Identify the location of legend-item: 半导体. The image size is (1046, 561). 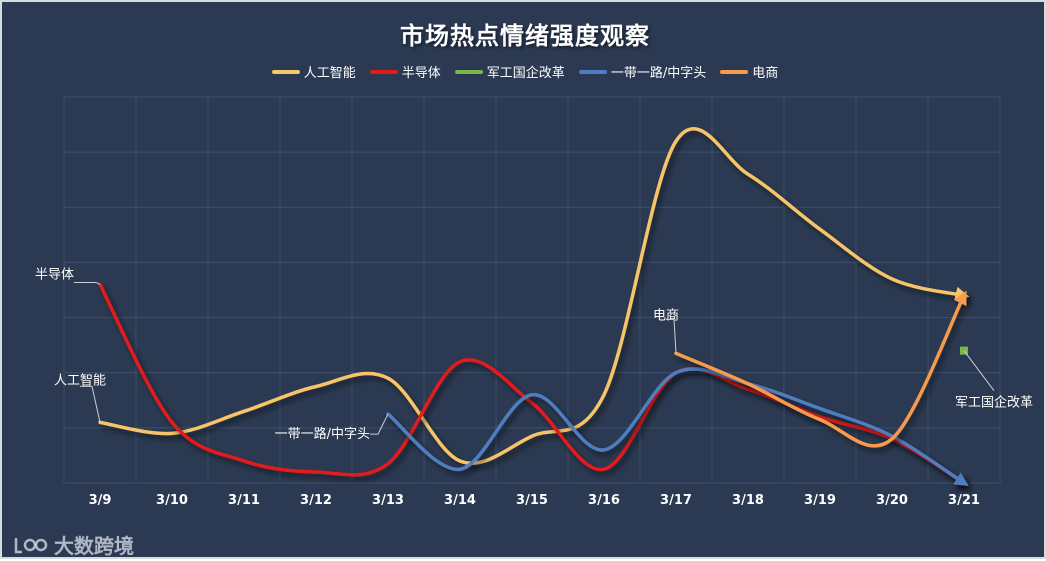
(405, 71).